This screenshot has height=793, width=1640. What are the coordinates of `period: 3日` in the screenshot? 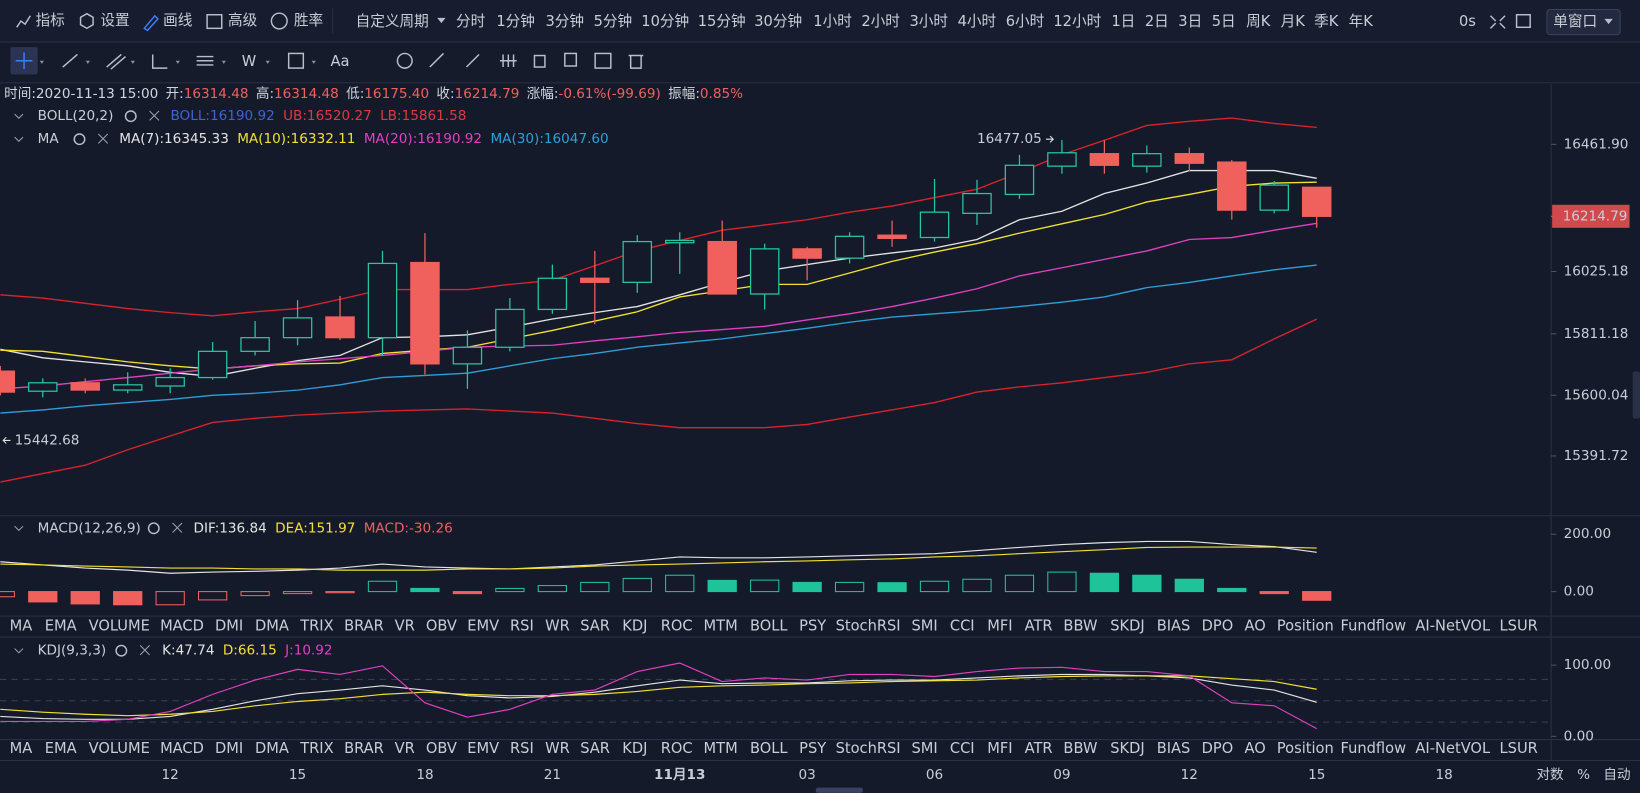 It's located at (1190, 21).